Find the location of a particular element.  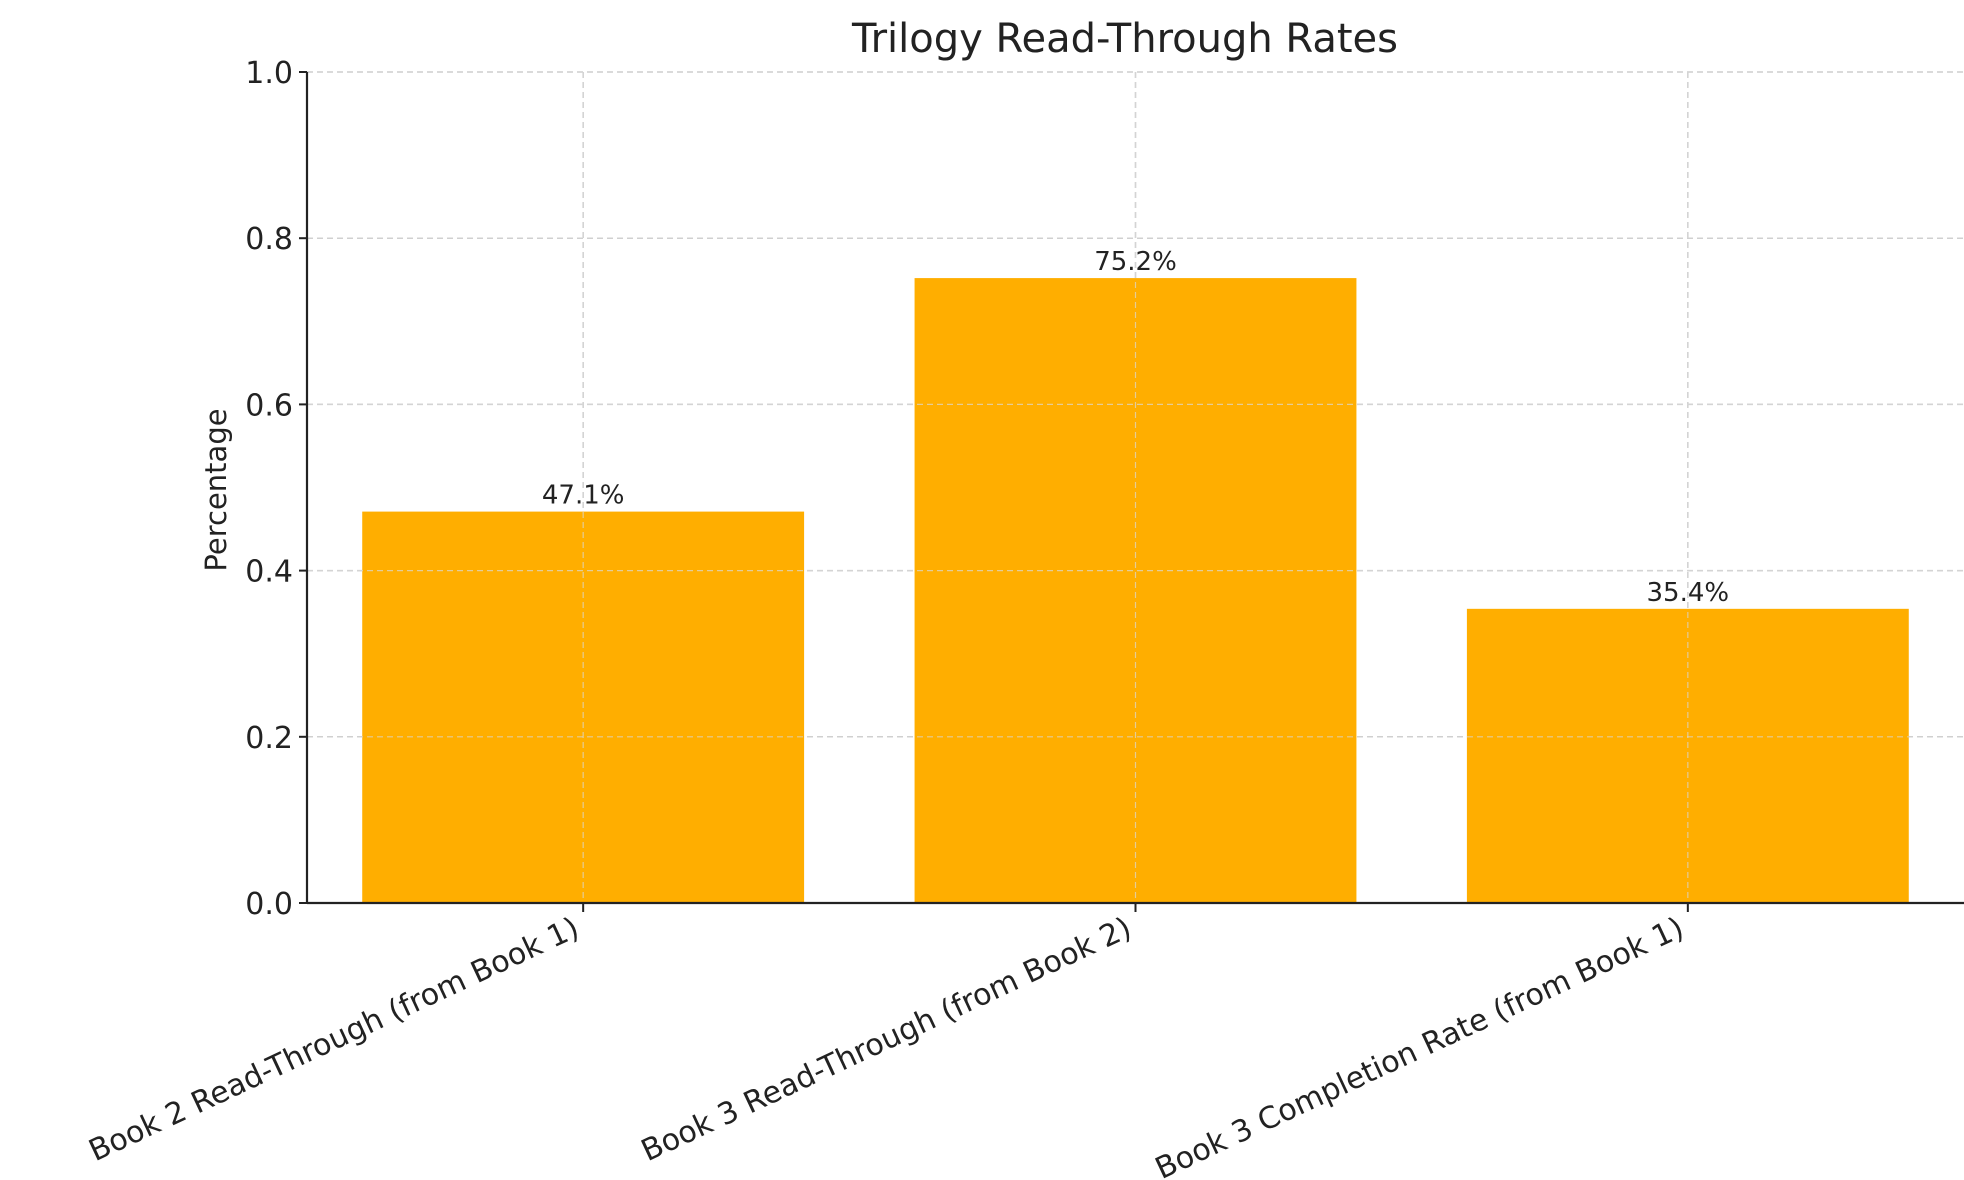

y-tick-label: 0.0 is located at coordinates (269, 904).